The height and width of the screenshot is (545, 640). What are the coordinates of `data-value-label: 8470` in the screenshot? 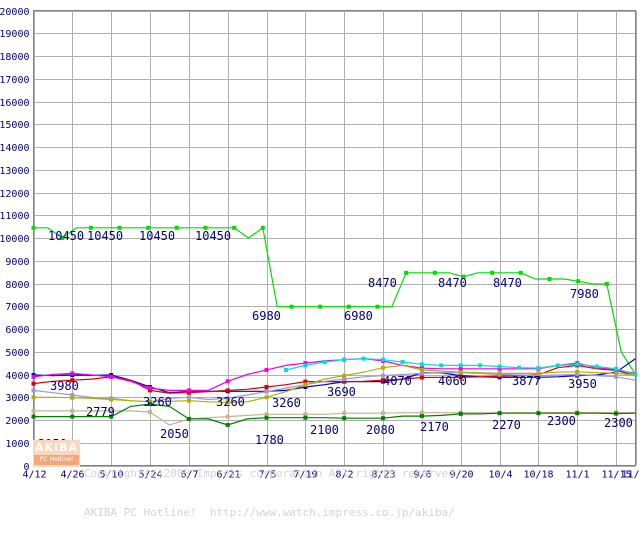 It's located at (452, 283).